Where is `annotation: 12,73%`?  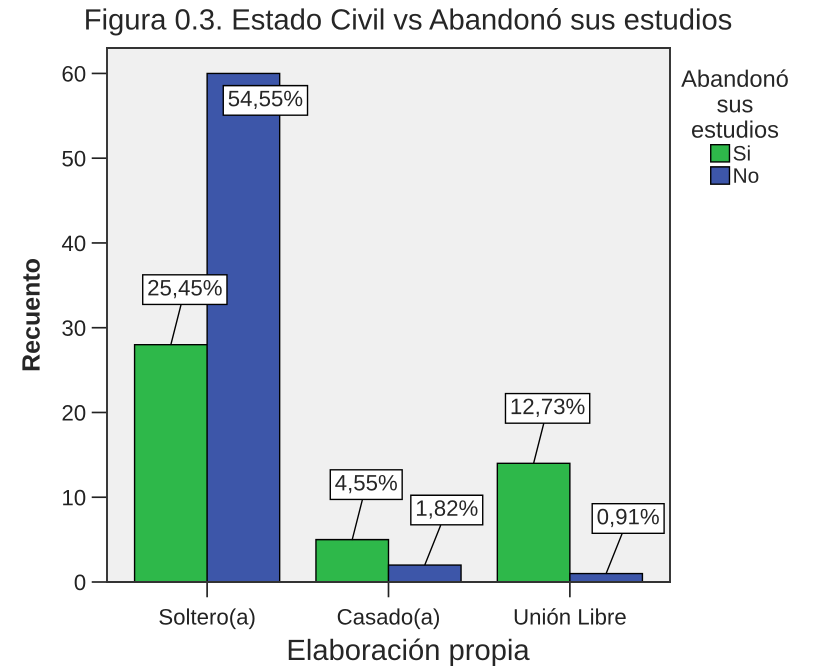
annotation: 12,73% is located at coordinates (548, 407).